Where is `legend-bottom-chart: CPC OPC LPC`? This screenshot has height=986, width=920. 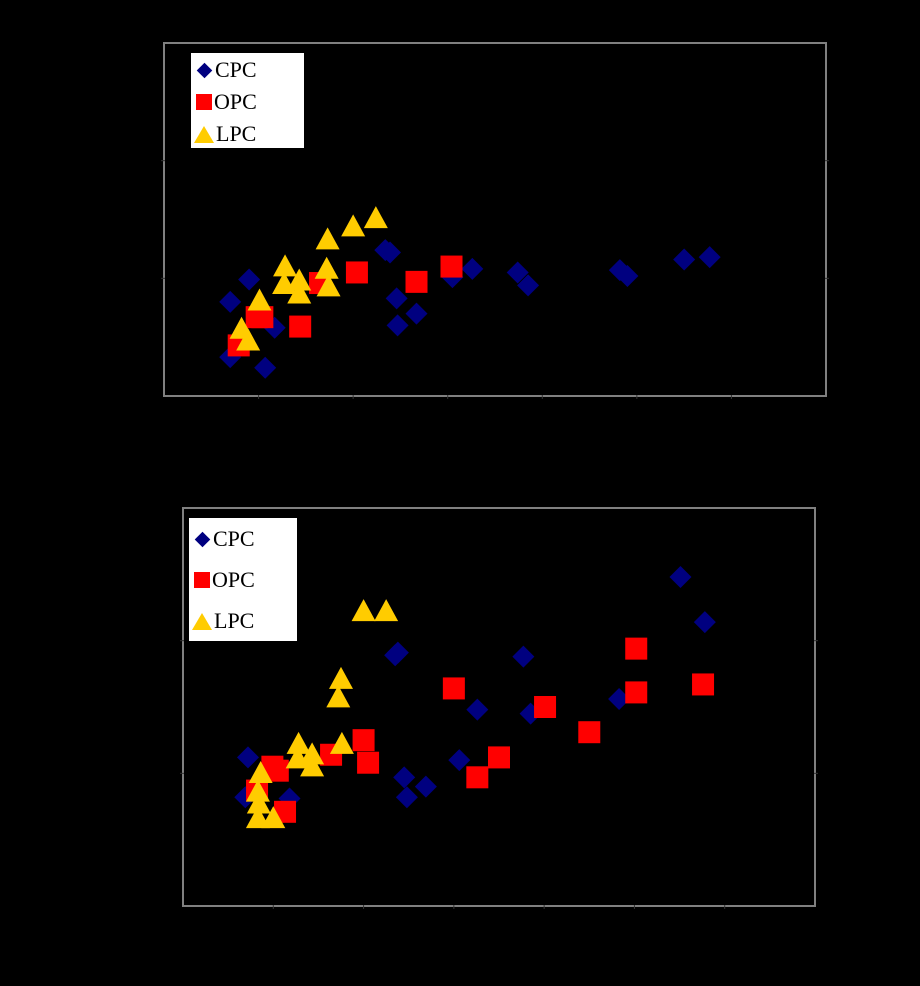
legend-bottom-chart: CPC OPC LPC is located at coordinates (243, 579).